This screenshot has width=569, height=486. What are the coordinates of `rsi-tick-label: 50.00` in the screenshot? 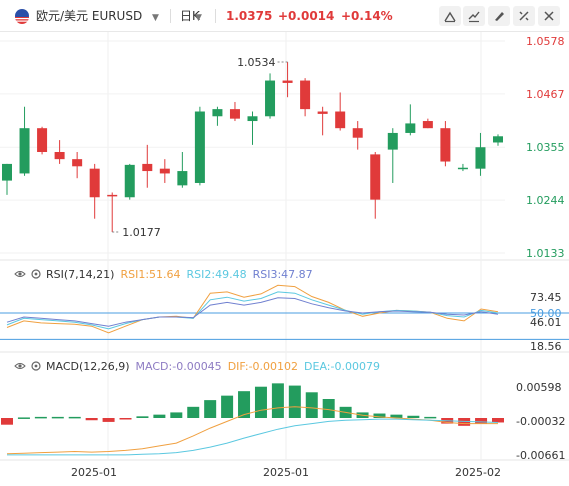 It's located at (546, 313).